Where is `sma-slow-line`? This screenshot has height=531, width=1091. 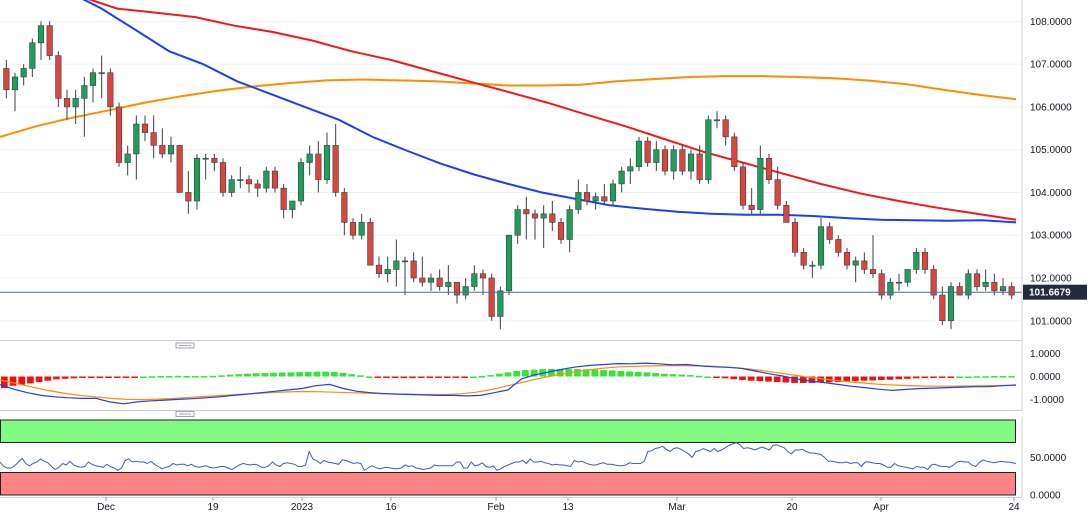 sma-slow-line is located at coordinates (508, 106).